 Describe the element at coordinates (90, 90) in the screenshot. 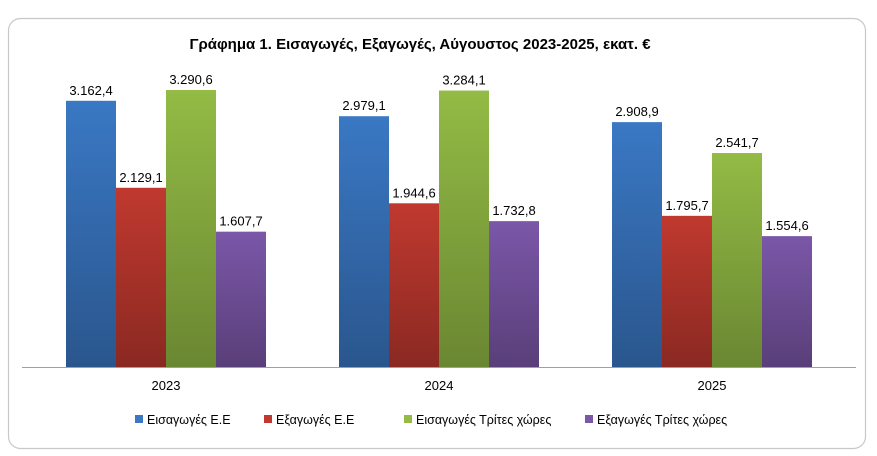

I see `data-label: 3.162,4` at that location.